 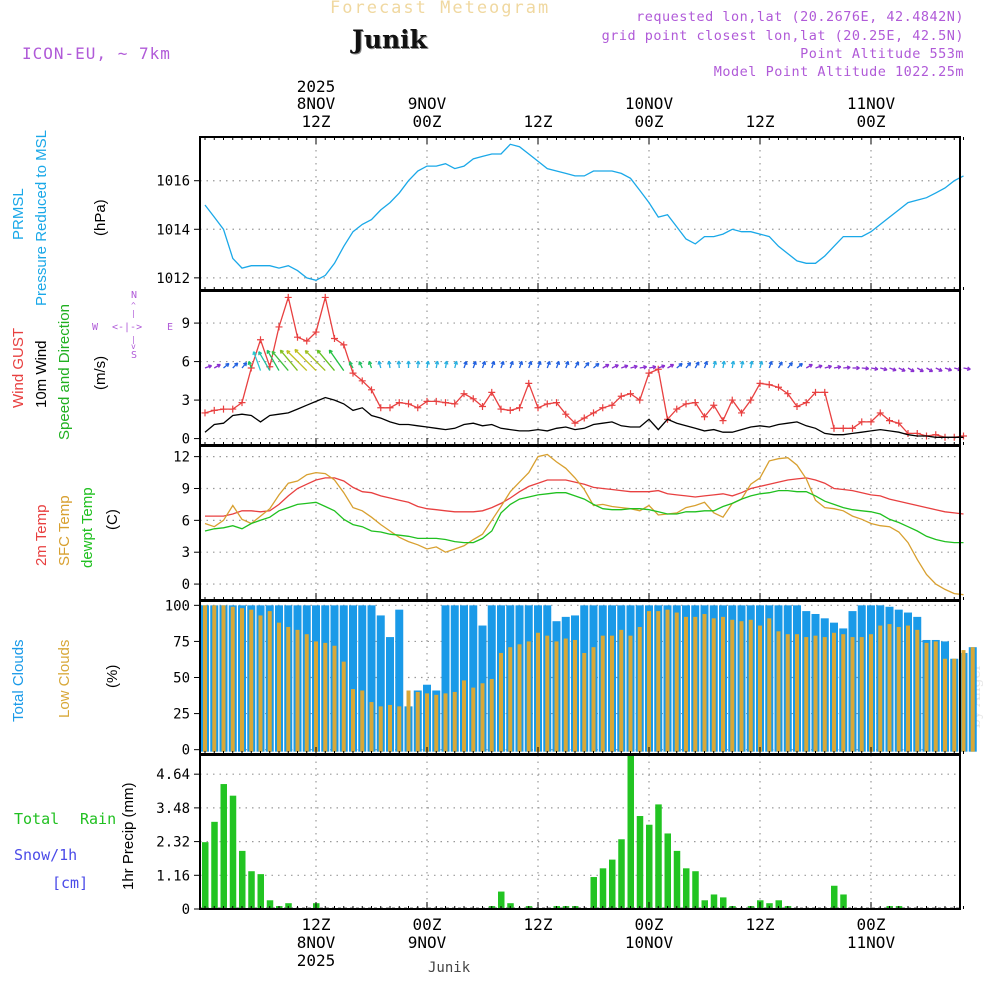 I want to click on compass-icon: N ^ | W <-|-> E | v S, so click(x=132, y=325).